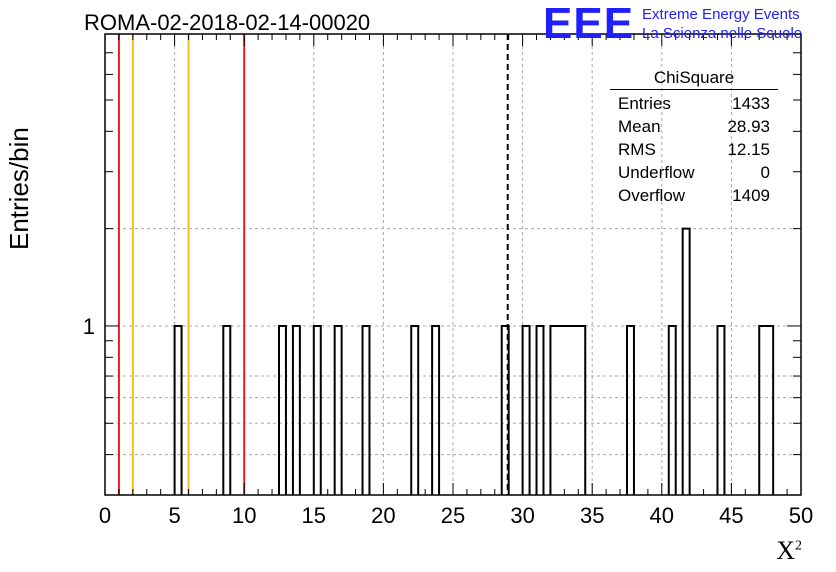 The width and height of the screenshot is (836, 572). Describe the element at coordinates (694, 126) in the screenshot. I see `stats-row-mean: Mean 28.93` at that location.